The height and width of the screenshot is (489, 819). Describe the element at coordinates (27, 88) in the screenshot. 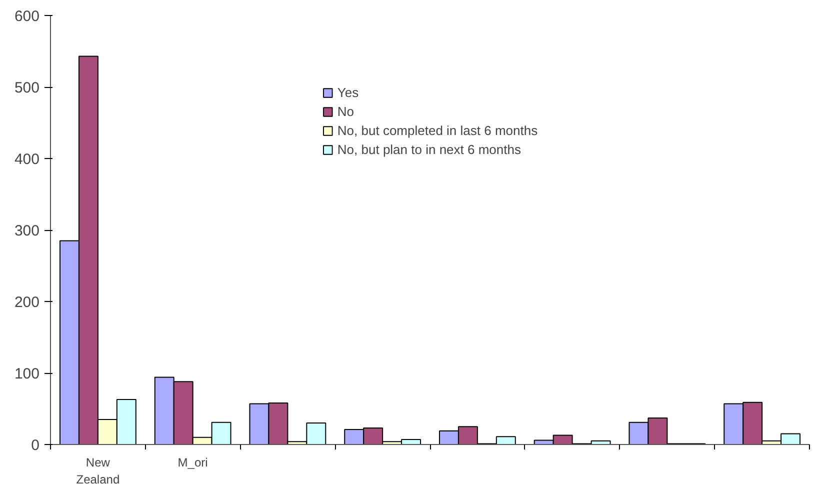

I see `y-tick-label: 500` at that location.